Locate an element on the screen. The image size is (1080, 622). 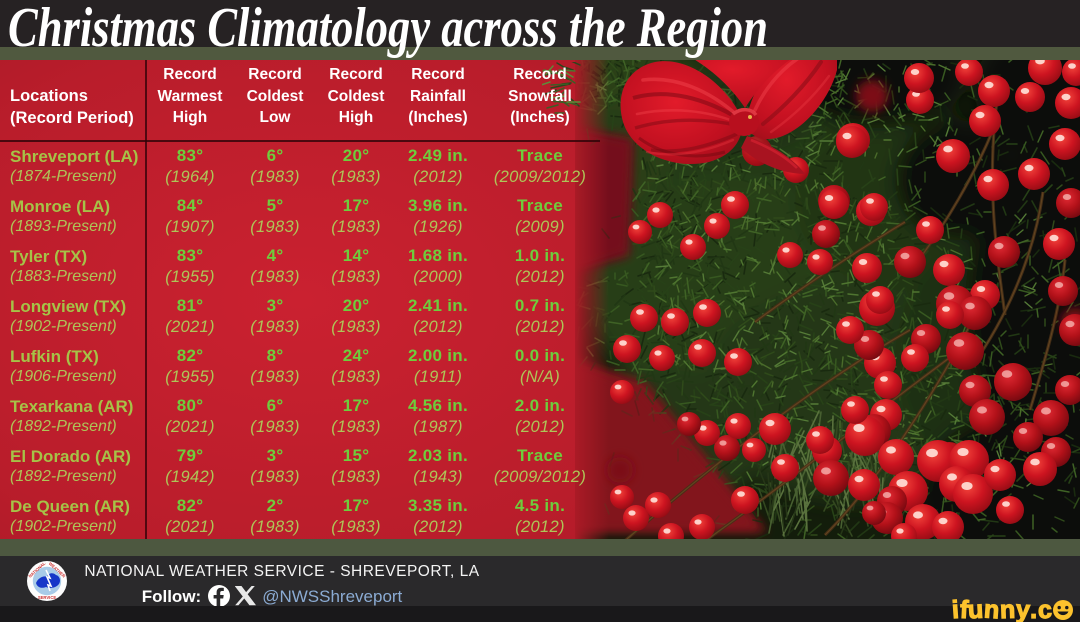
svg-text: SERVICE is located at coordinates (47, 597).